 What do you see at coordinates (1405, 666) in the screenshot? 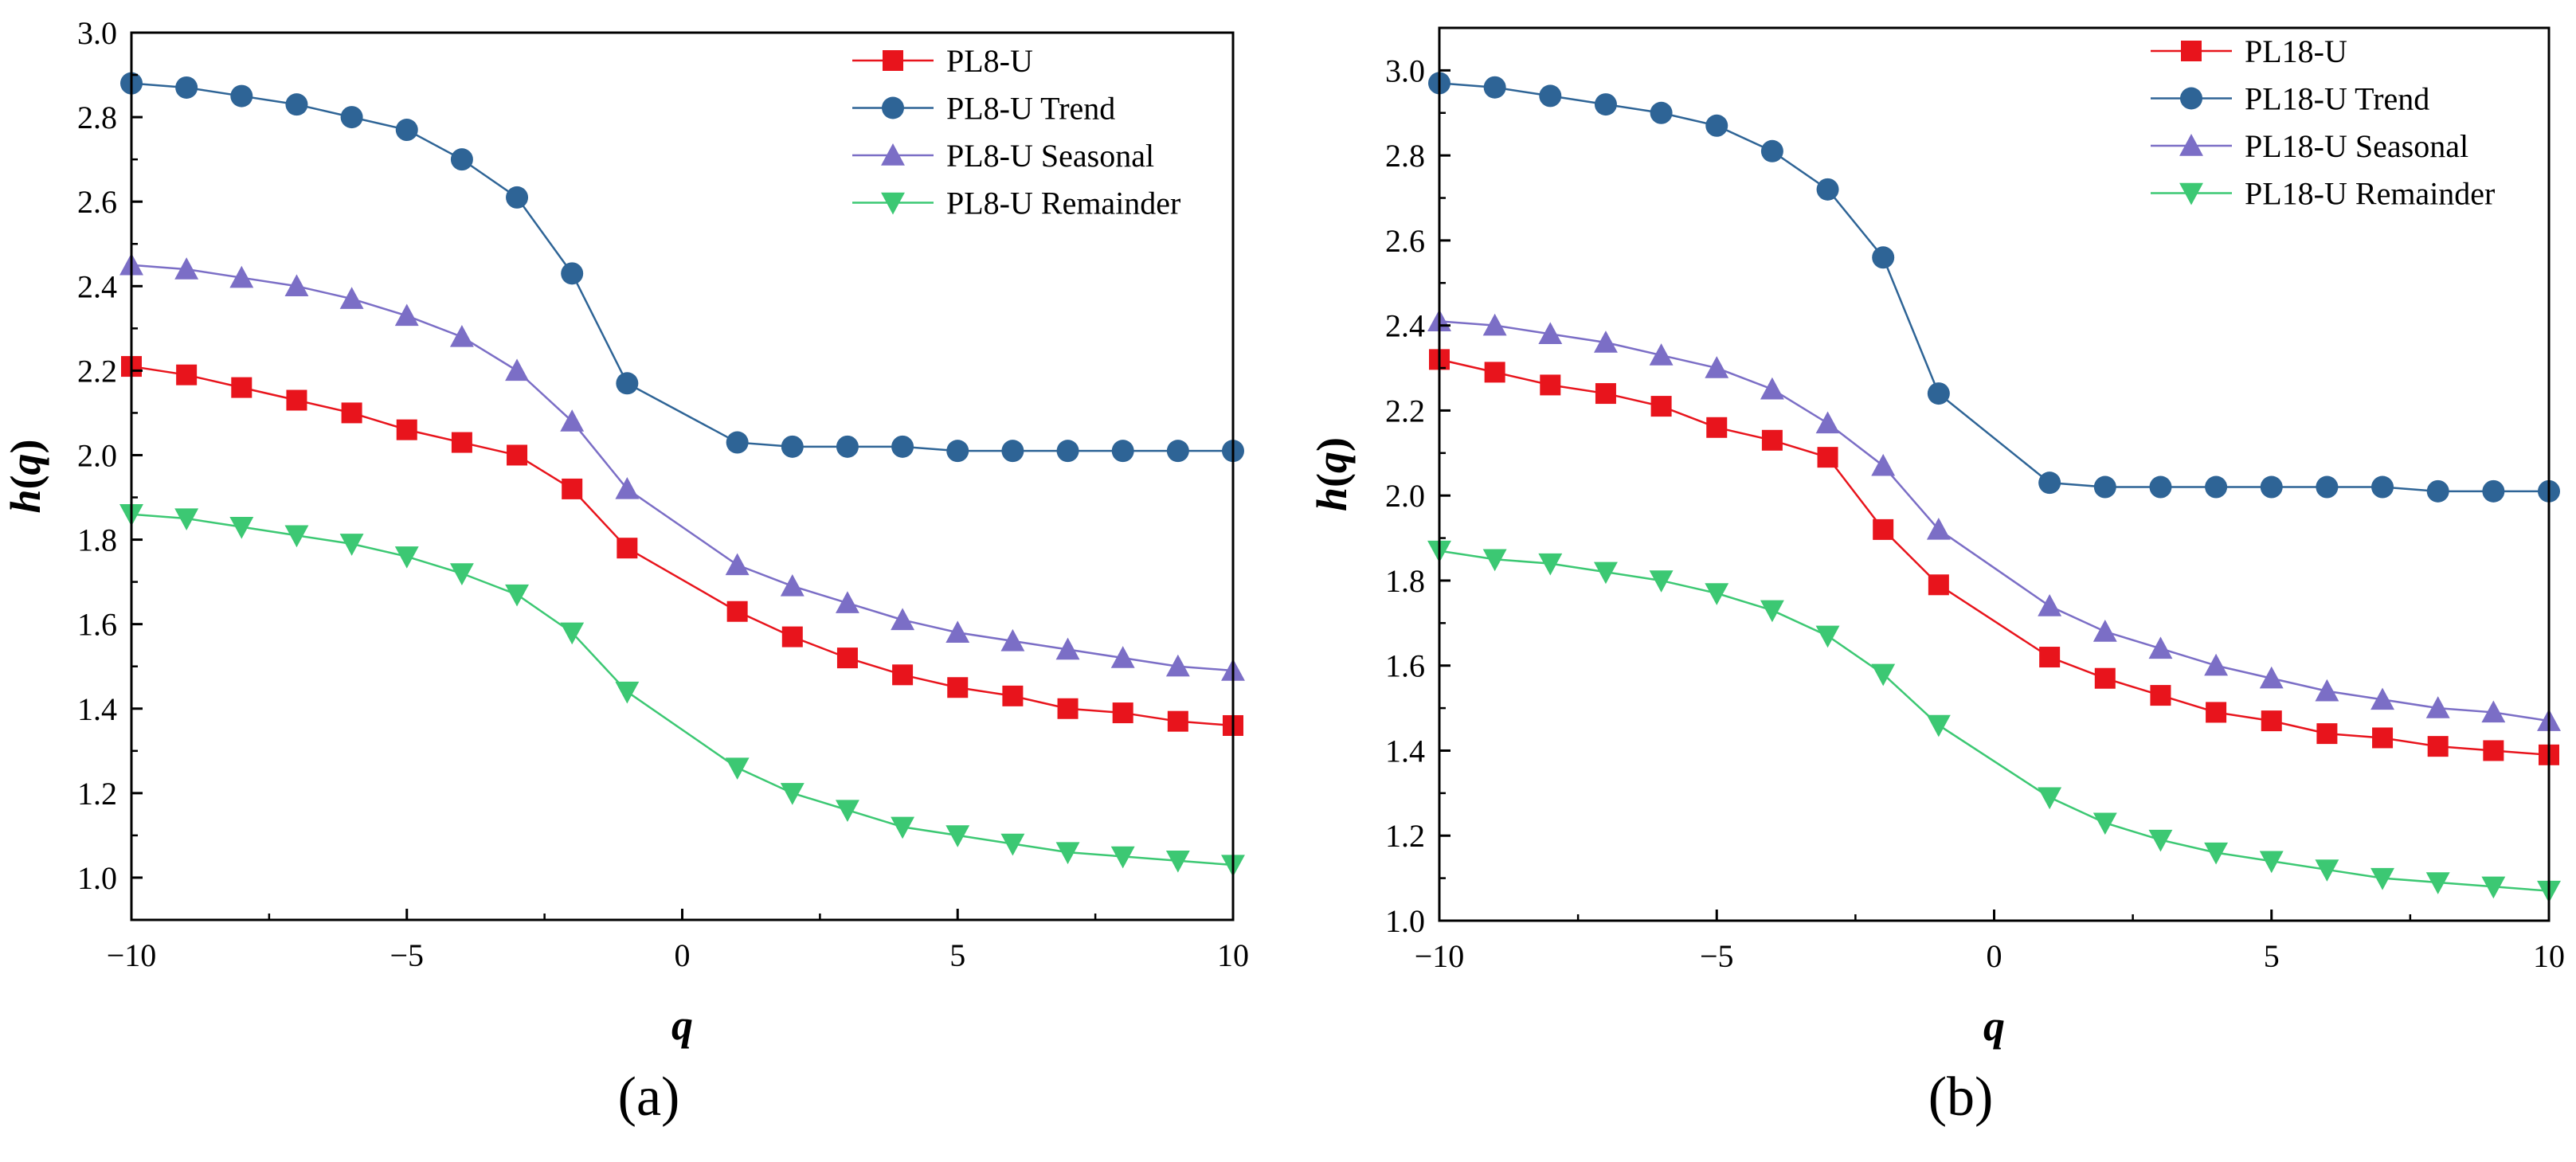
I see `y-tick-label: 1.6` at bounding box center [1405, 666].